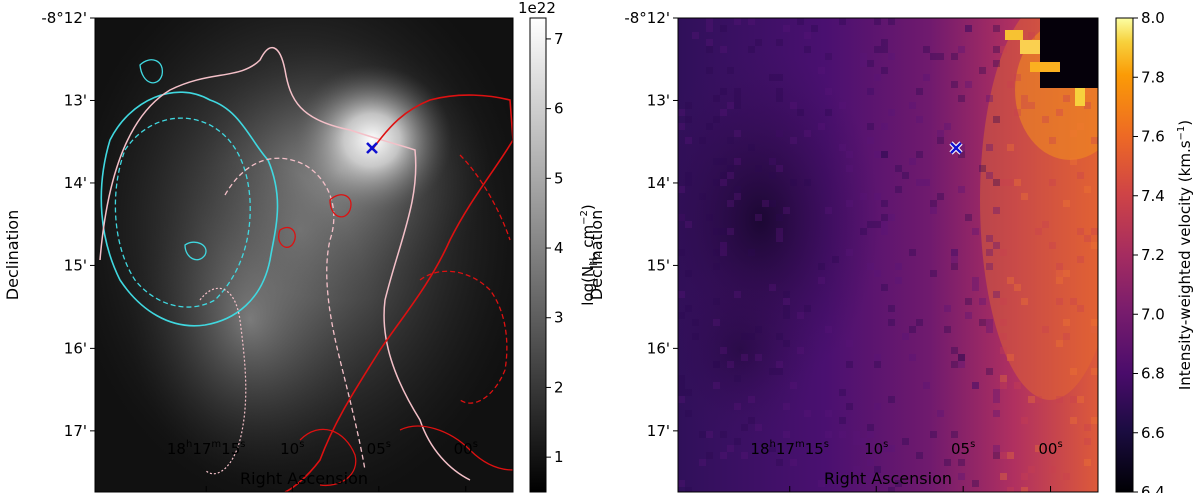  Describe the element at coordinates (537, 8) in the screenshot. I see `left-colorbar-offset: 1e22` at that location.